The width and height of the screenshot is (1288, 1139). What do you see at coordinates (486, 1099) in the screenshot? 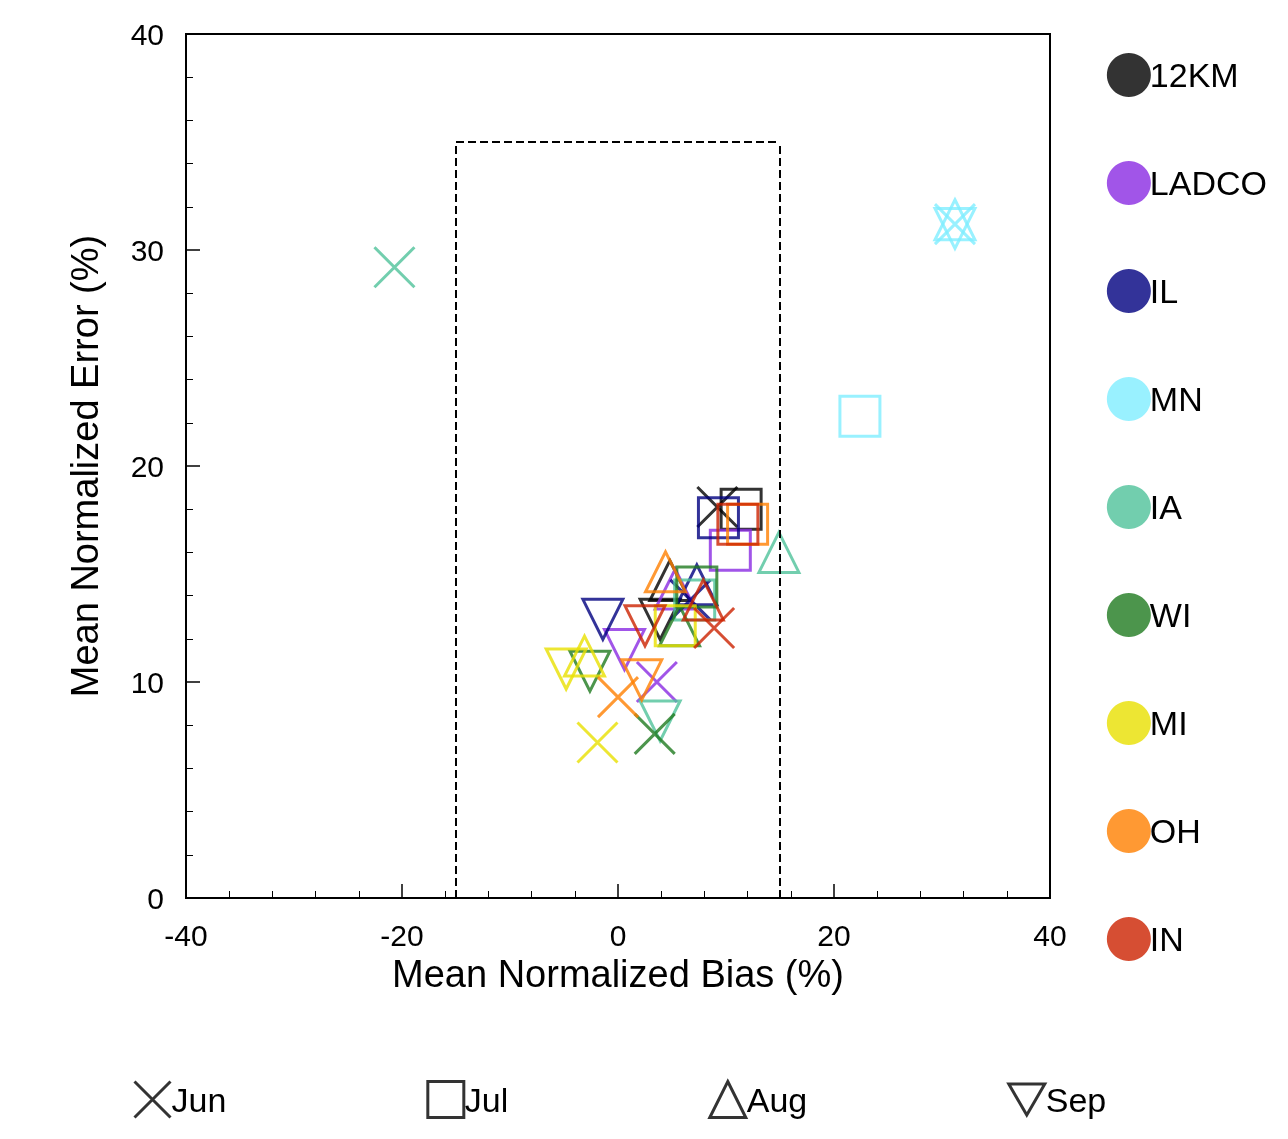
I see `legend-label: Jul` at bounding box center [486, 1099].